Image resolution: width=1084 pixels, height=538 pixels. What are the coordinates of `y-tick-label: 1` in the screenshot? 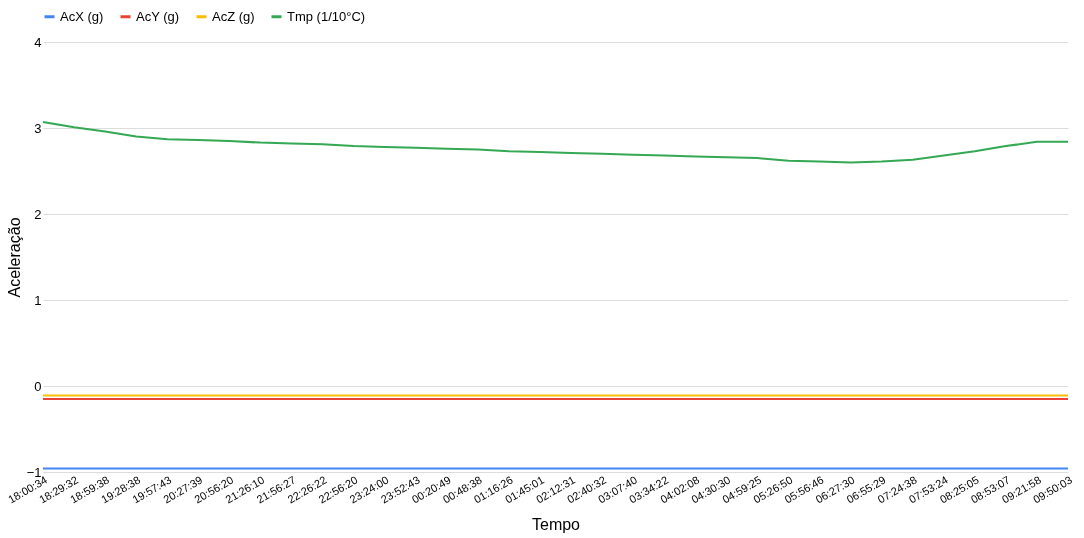 It's located at (38, 300).